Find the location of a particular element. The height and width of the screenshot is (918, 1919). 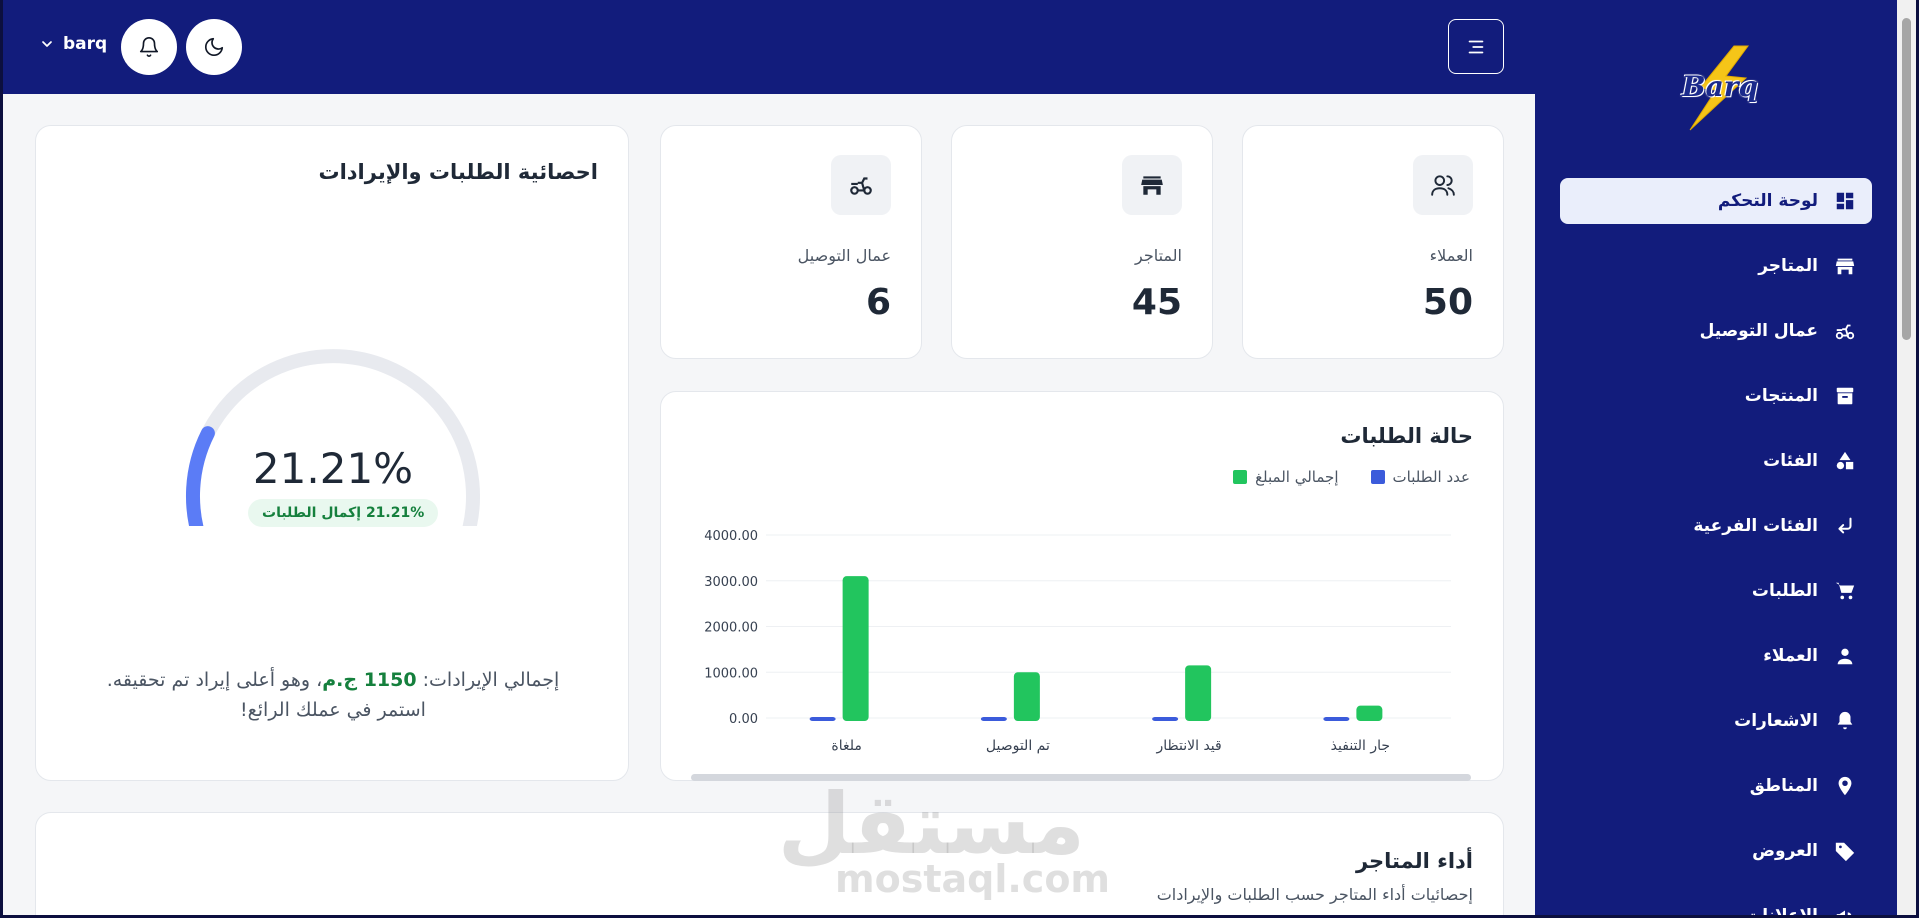

chart-legend: إجمالي المبلغ عدد الطلبات is located at coordinates (1351, 477).